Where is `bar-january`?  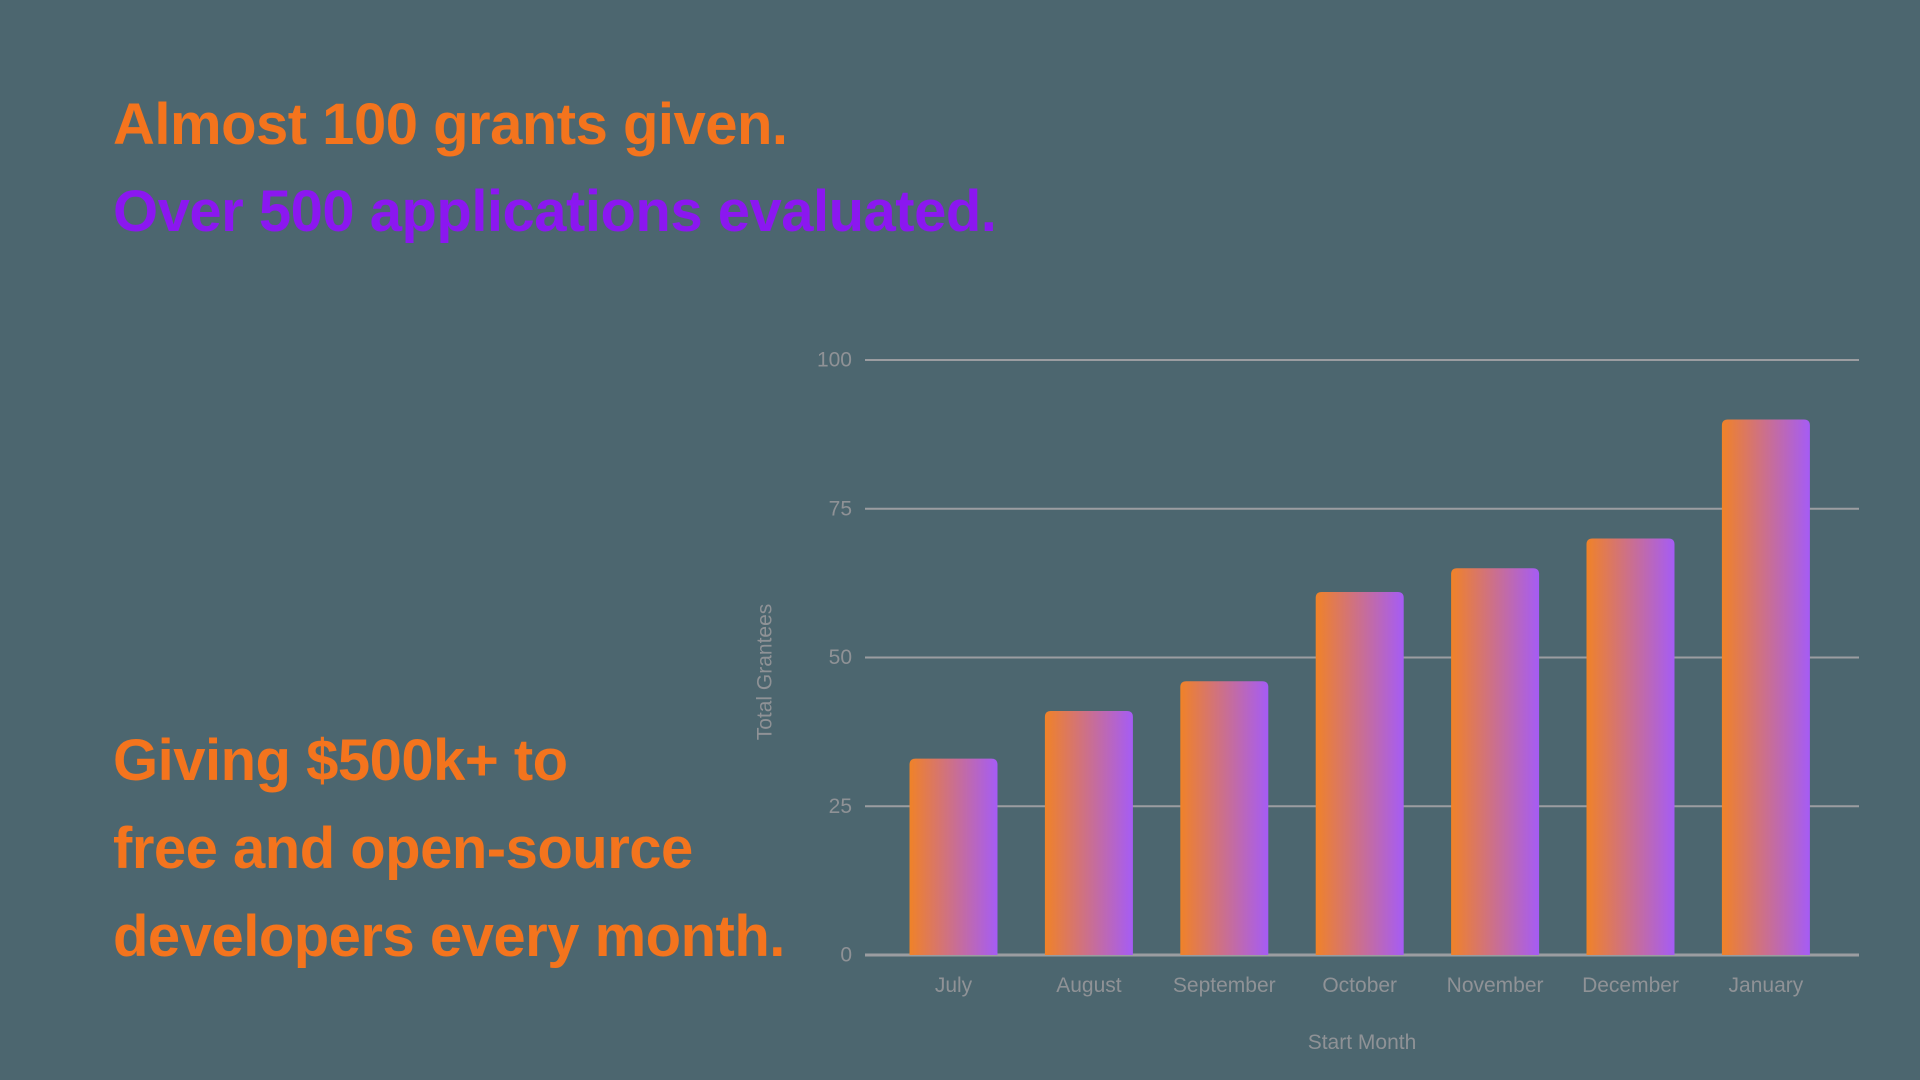 bar-january is located at coordinates (1765, 687).